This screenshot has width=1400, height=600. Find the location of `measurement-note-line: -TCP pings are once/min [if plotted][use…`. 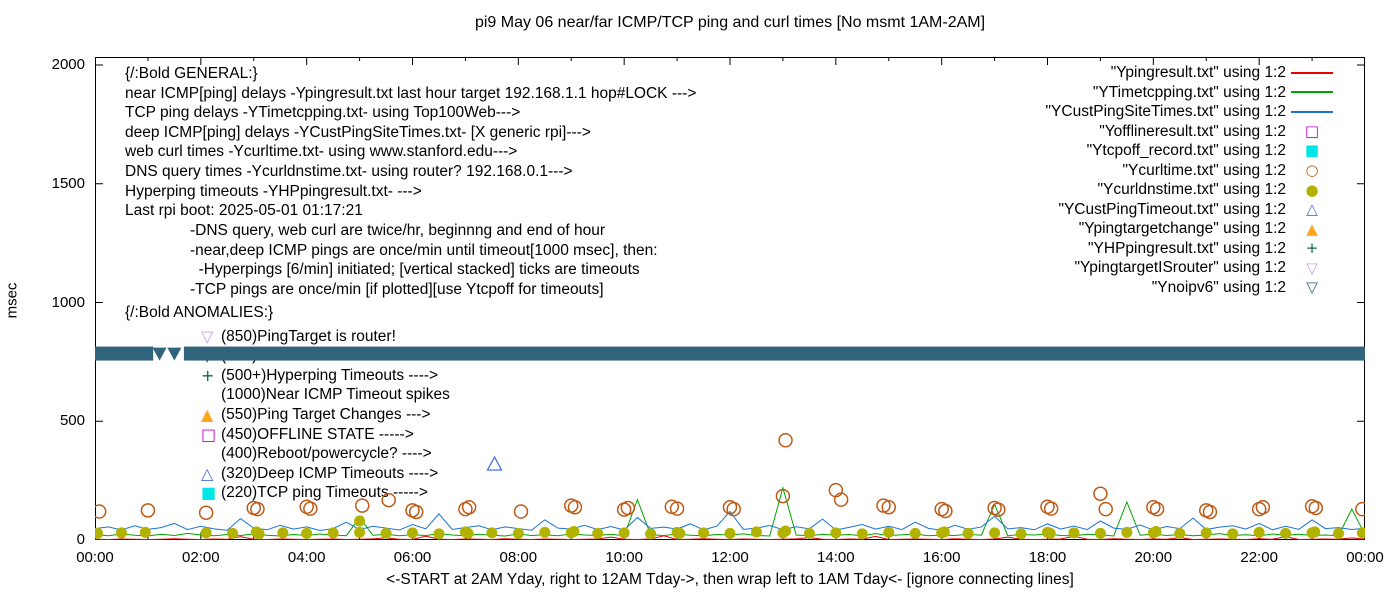

measurement-note-line: -TCP pings are once/min [if plotted][use… is located at coordinates (397, 289).